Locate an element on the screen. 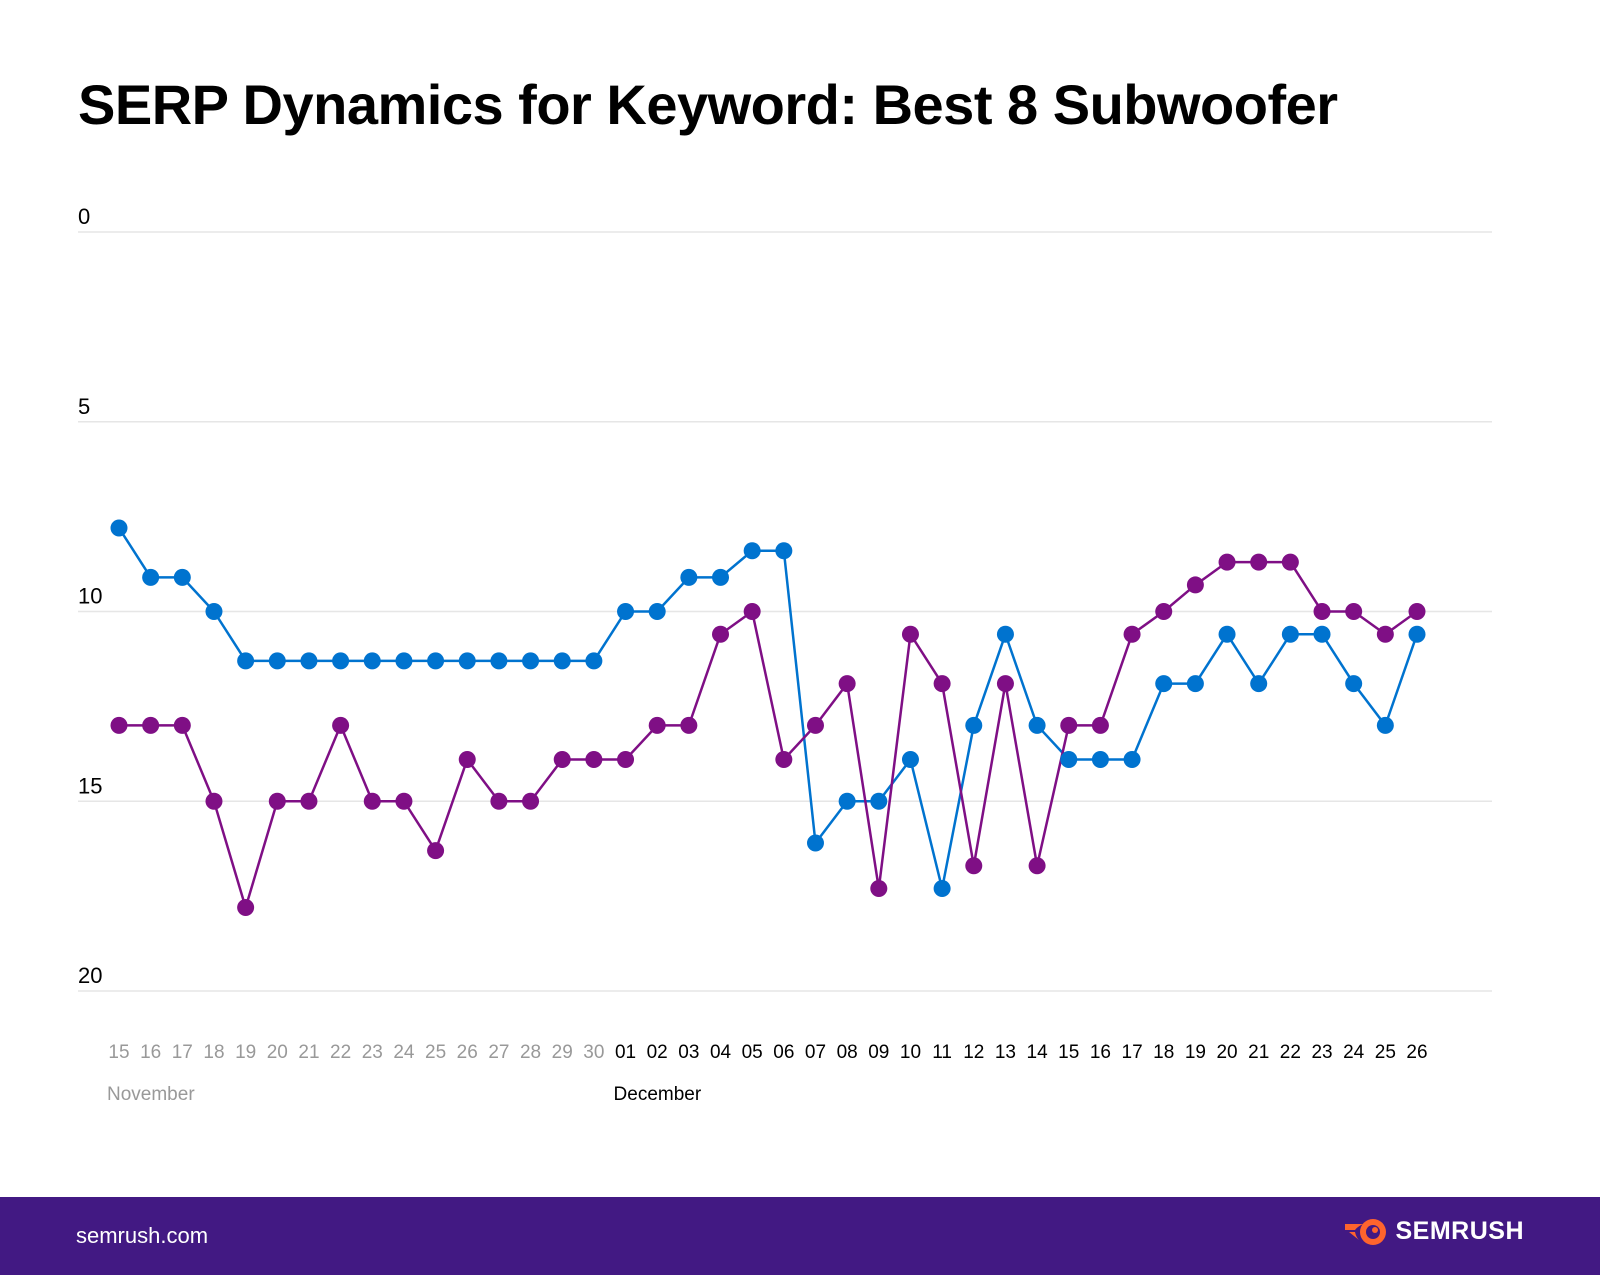  semrush-logo: SEMRUSH is located at coordinates (1433, 1231).